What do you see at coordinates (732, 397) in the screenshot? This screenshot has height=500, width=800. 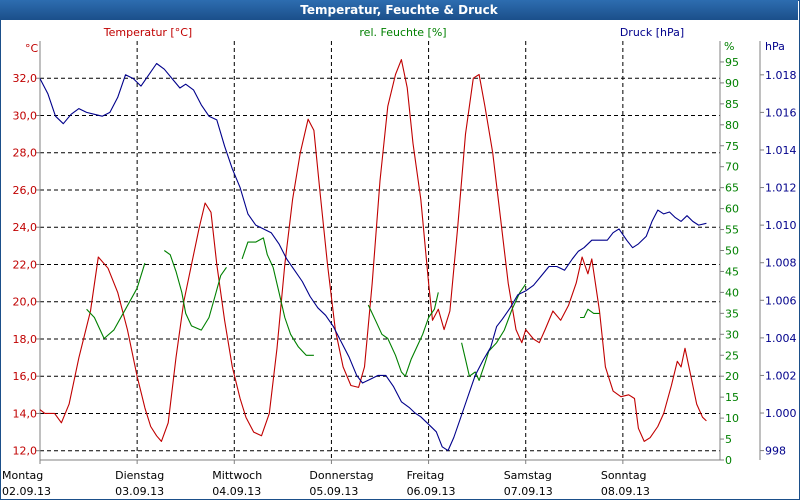 I see `humidity-tick-label: 15` at bounding box center [732, 397].